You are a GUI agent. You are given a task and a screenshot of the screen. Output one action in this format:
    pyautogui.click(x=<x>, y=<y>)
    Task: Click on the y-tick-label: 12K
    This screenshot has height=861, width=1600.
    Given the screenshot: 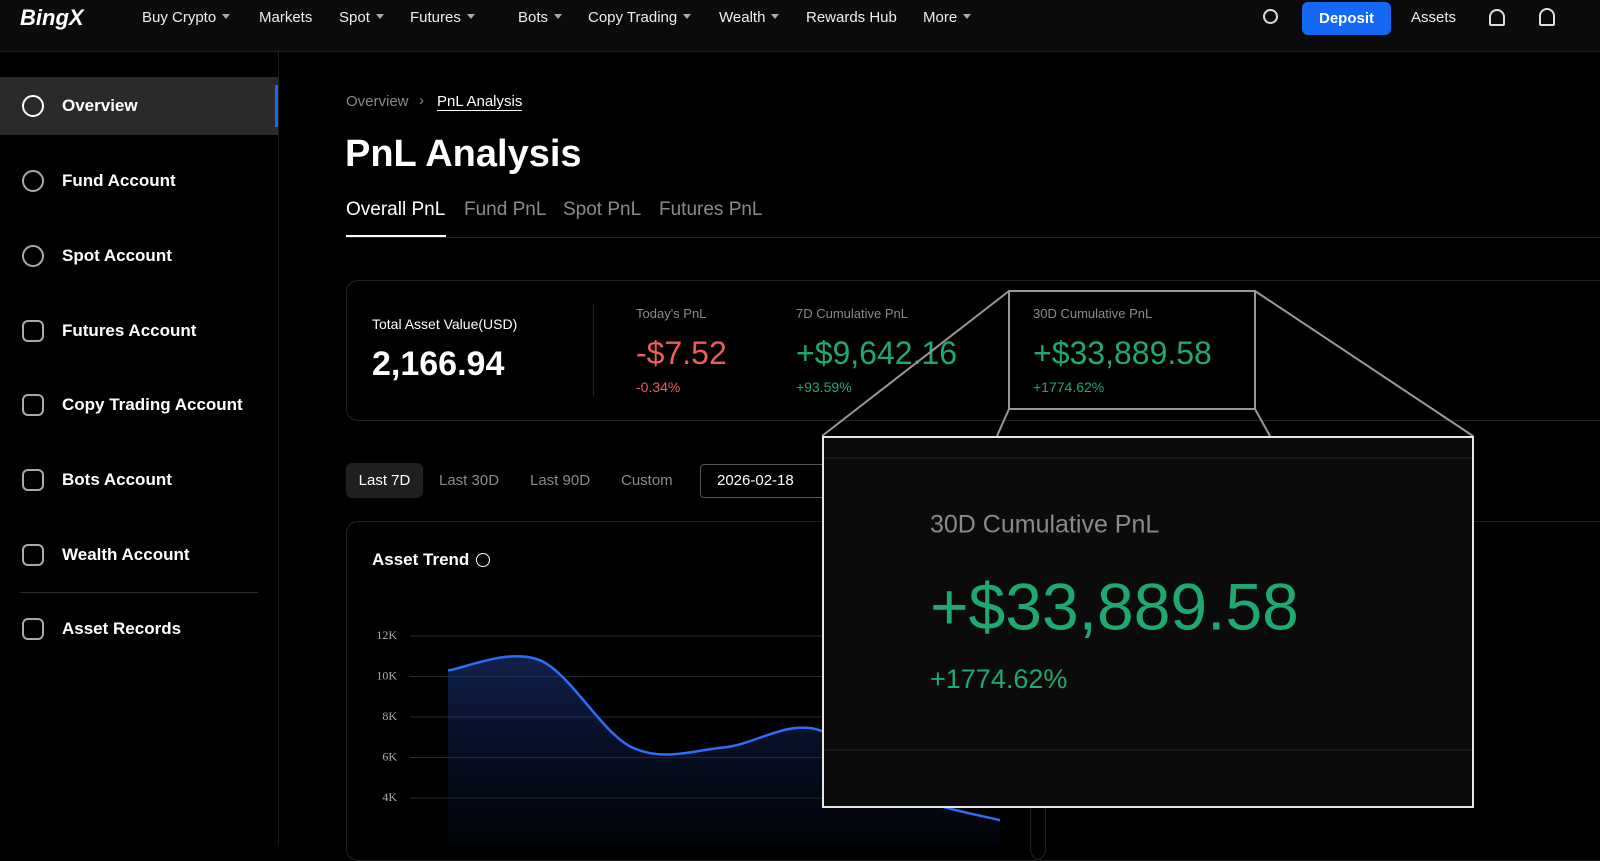 What is the action you would take?
    pyautogui.click(x=386, y=635)
    